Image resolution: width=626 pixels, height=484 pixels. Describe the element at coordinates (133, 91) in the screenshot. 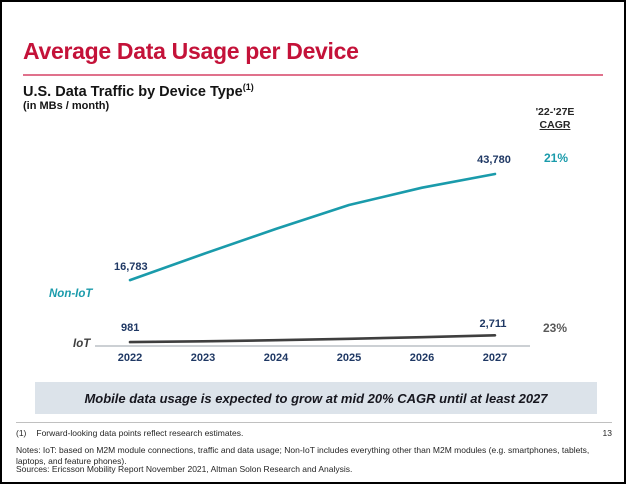

I see `chart-title-text: U.S. Data Traffic by Device Type` at that location.